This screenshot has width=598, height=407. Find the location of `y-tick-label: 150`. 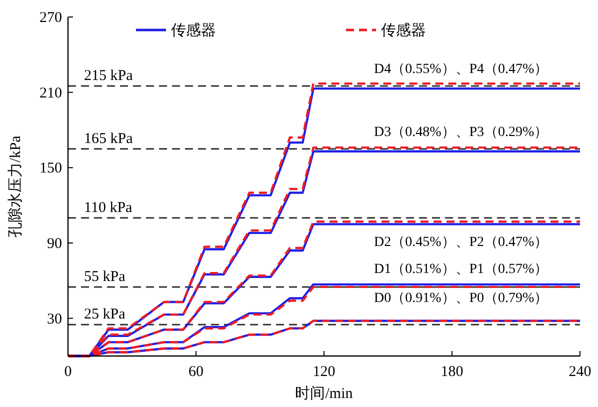

y-tick-label: 150 is located at coordinates (51, 168).